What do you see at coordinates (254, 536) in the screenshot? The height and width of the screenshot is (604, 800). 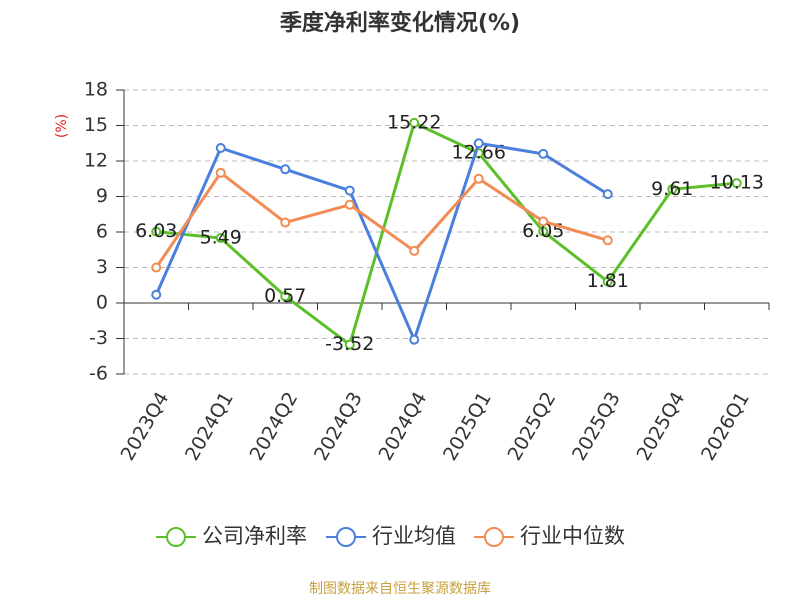 I see `legend-label: 公司净利率` at bounding box center [254, 536].